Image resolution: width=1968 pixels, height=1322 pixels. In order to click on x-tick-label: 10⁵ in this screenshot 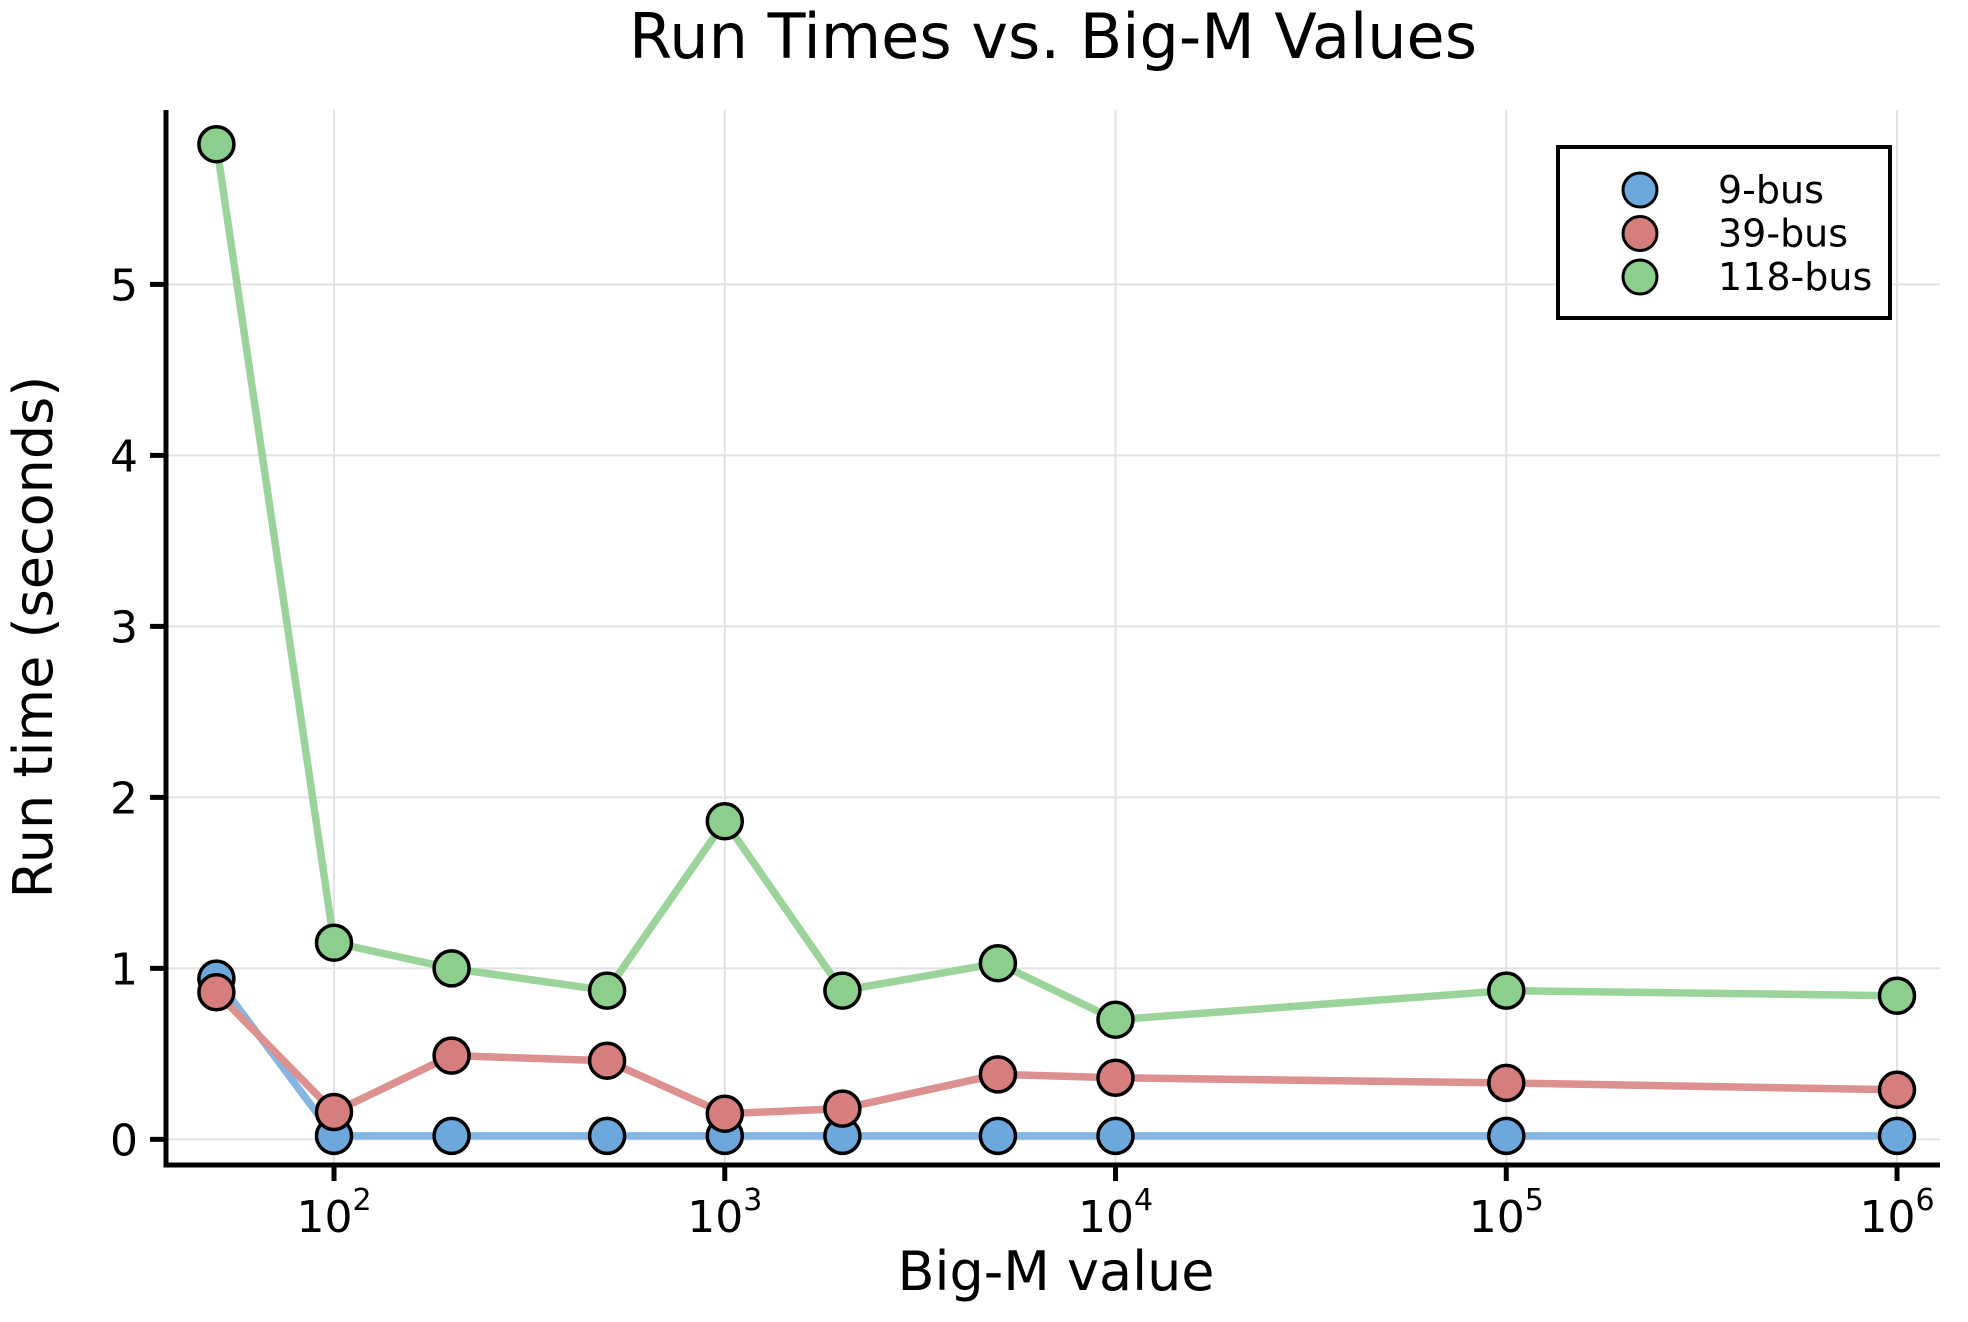, I will do `click(1506, 1213)`.